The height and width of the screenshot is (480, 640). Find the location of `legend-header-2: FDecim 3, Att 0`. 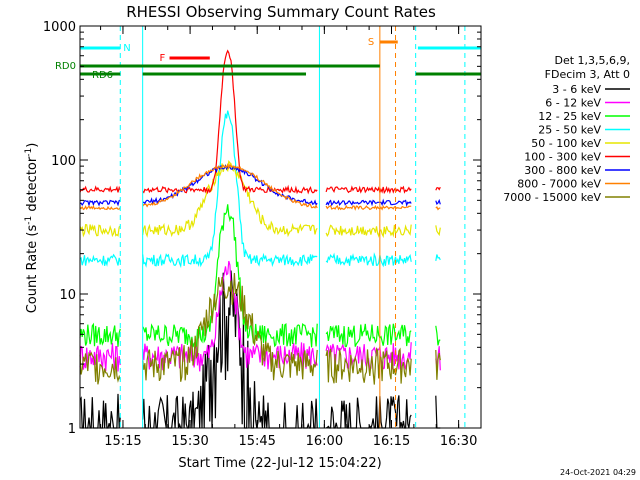

legend-header-2: FDecim 3, Att 0 is located at coordinates (587, 74).